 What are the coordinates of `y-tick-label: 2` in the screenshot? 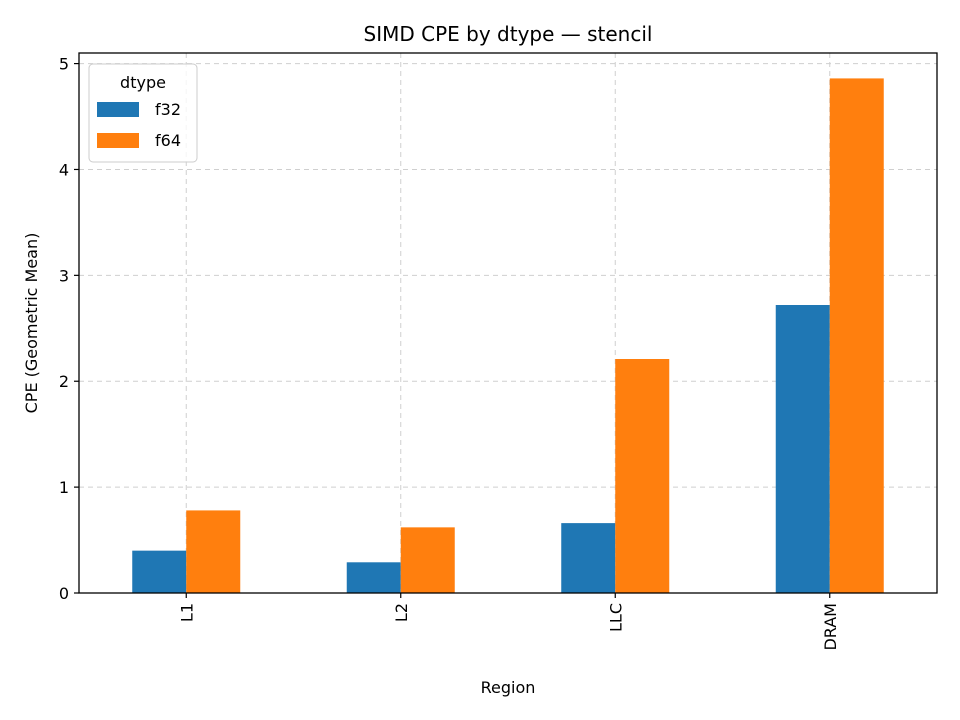 It's located at (64, 381).